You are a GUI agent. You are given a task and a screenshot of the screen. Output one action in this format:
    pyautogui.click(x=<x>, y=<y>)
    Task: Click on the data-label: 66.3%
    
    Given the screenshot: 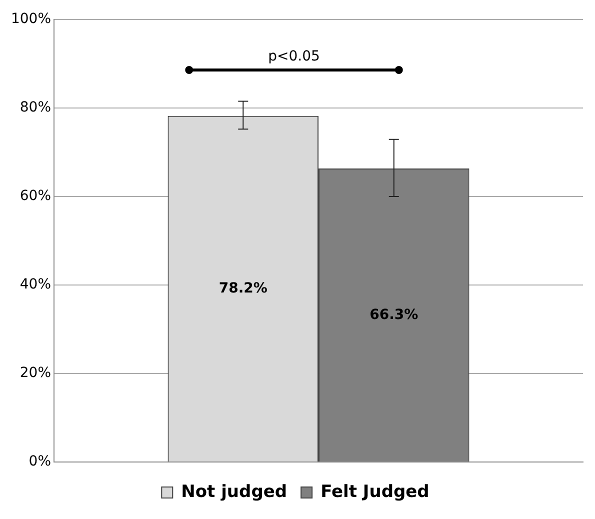 What is the action you would take?
    pyautogui.click(x=394, y=314)
    